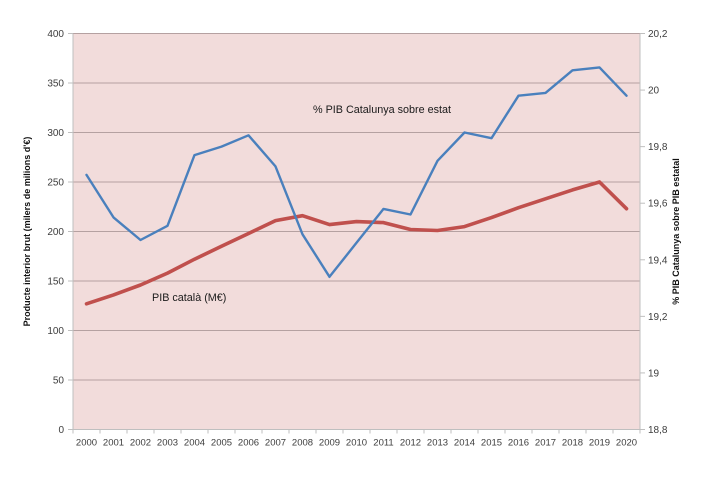  I want to click on left-axis-tick-label: 300, so click(55, 133).